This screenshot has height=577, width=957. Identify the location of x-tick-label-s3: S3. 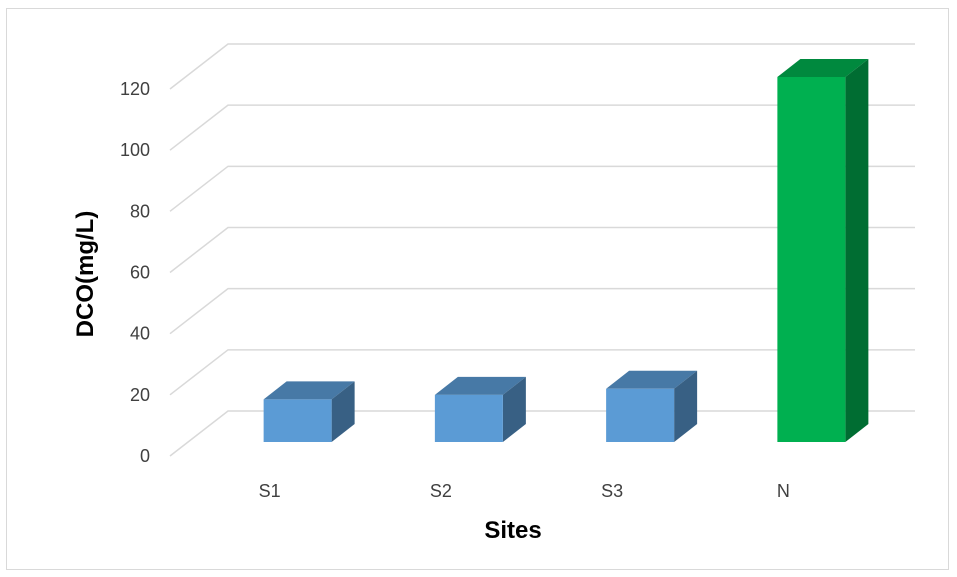
(612, 491).